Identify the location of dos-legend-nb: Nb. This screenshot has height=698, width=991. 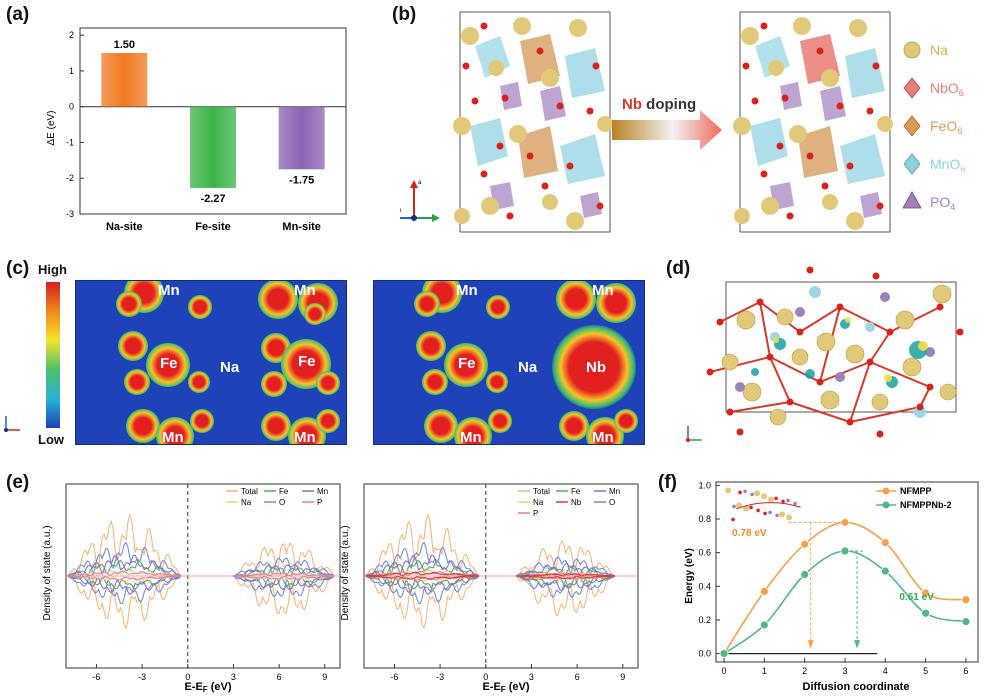
(576, 502).